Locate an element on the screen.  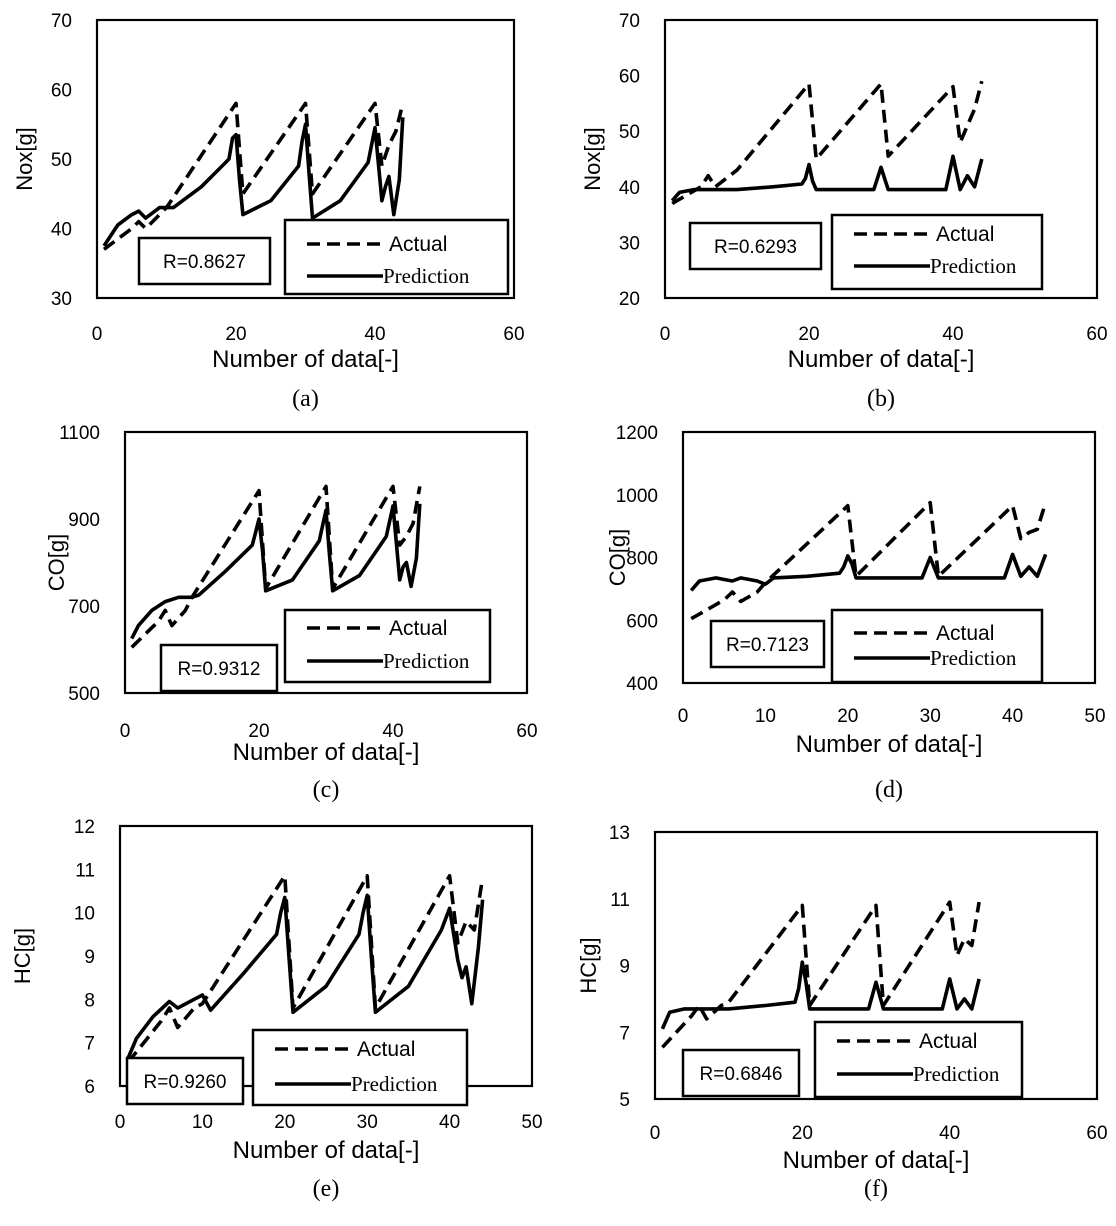
x-tick-label: 30 is located at coordinates (930, 716).